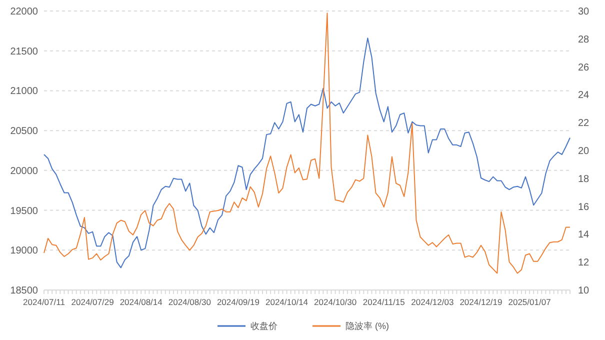 This screenshot has height=340, width=605. I want to click on x-tick-label: 2024/08/14, so click(141, 302).